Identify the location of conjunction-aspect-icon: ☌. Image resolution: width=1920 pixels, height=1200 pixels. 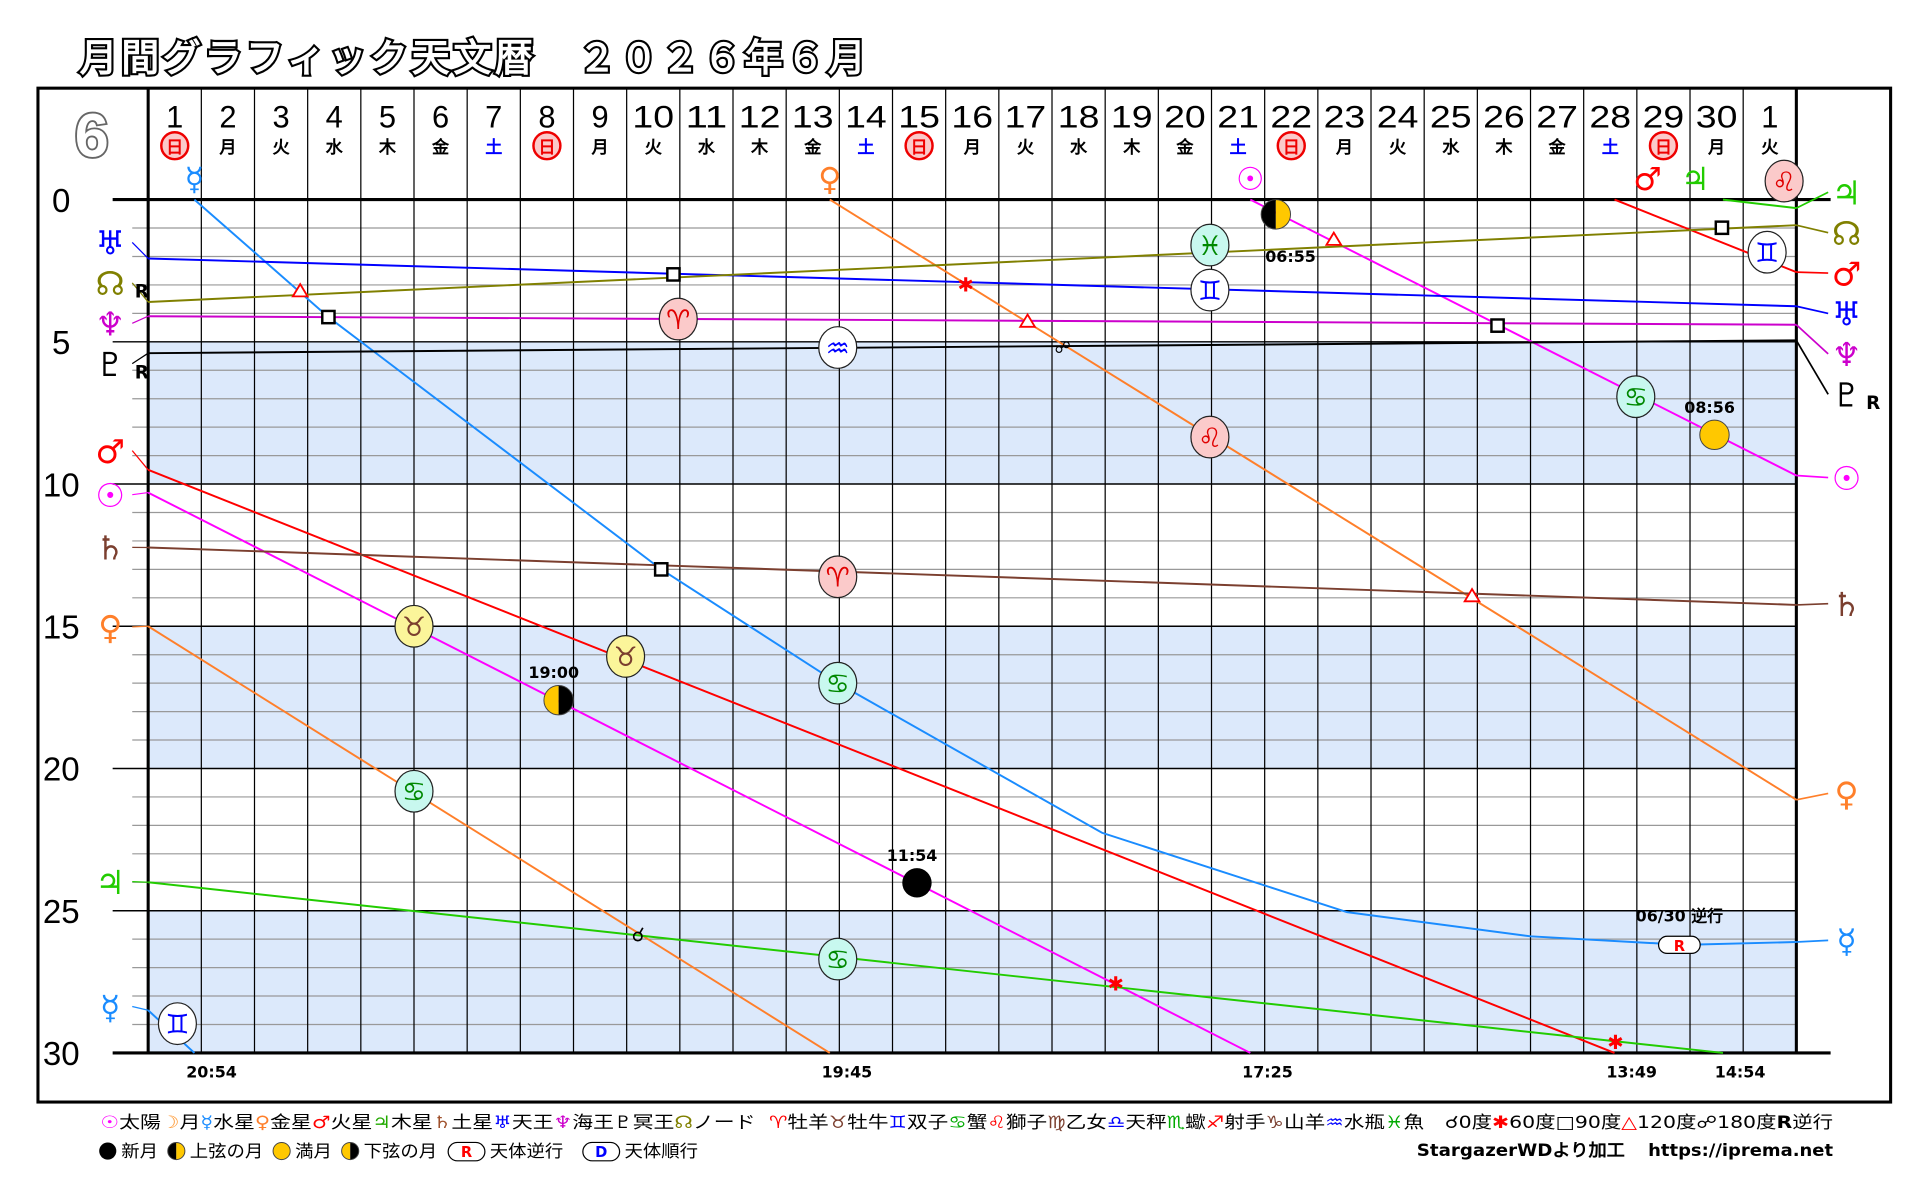
(638, 935).